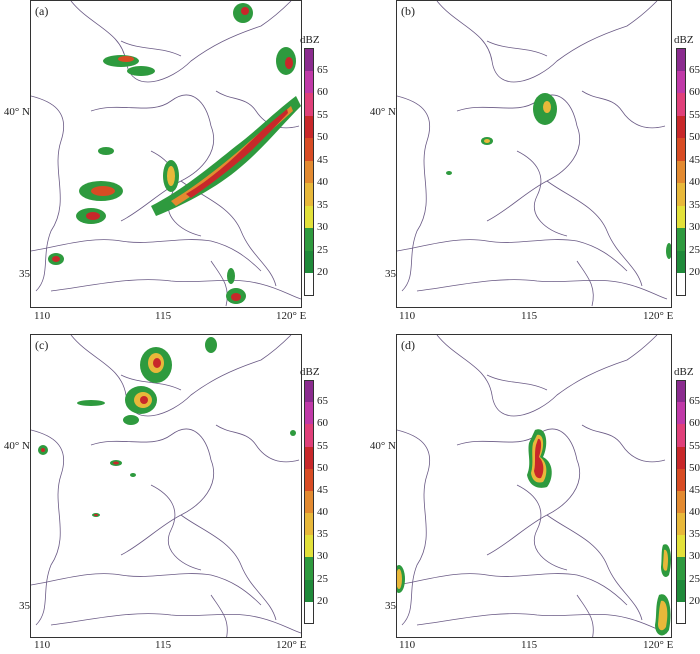 This screenshot has height=654, width=700. Describe the element at coordinates (382, 112) in the screenshot. I see `lat-label-40-b: 40° N` at that location.